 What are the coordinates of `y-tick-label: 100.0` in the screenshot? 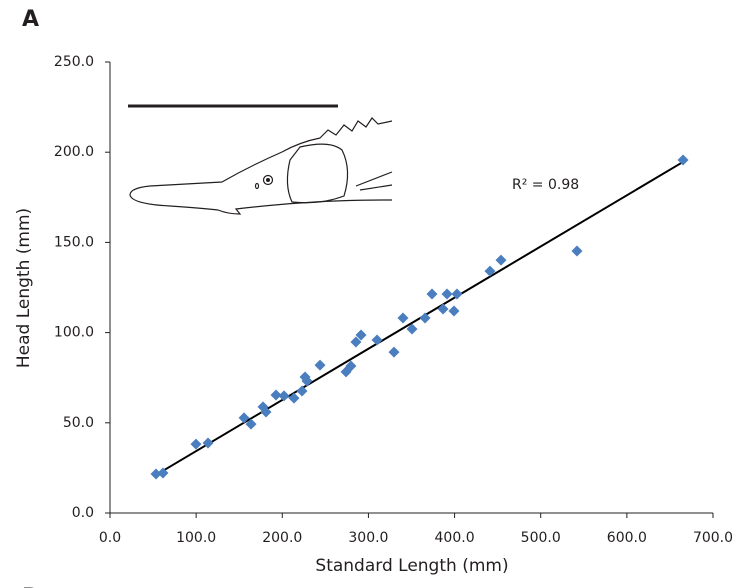 It's located at (74, 333).